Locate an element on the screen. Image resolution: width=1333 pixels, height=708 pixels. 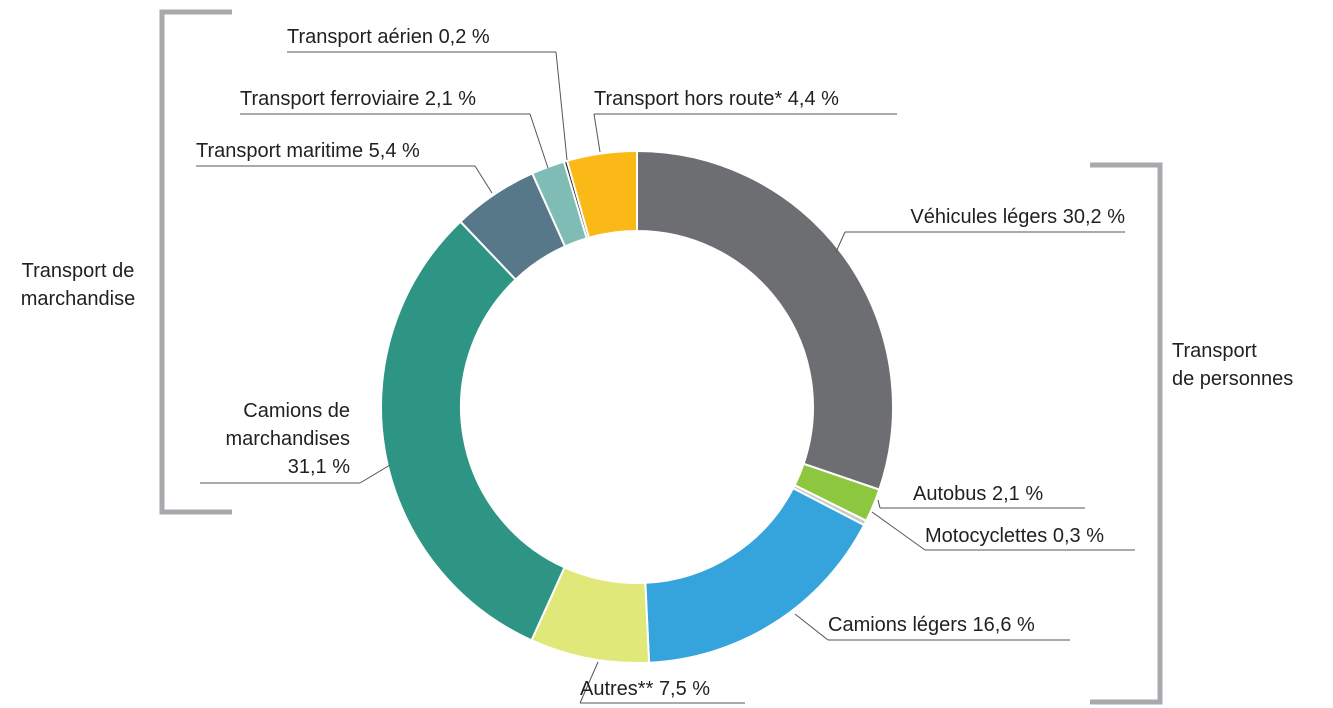
value-label: 0,3 % is located at coordinates (1078, 536).